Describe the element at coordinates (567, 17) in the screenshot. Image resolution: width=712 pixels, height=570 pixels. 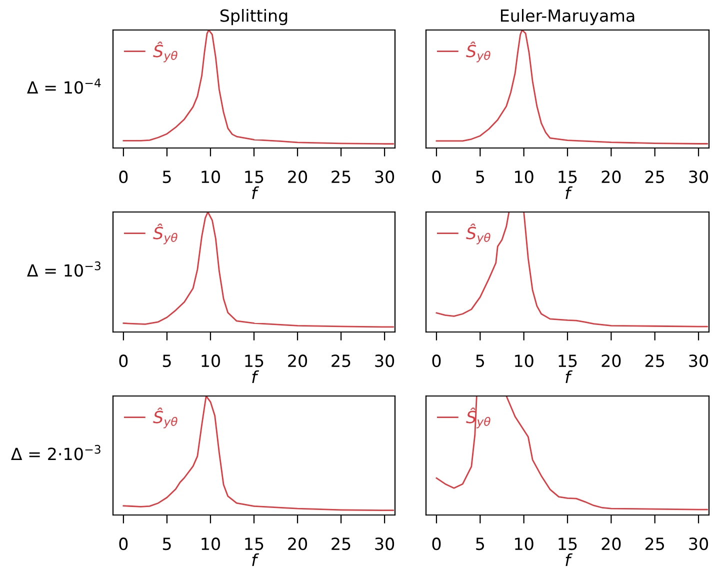
I see `chart-title: Euler-Maruyama` at that location.